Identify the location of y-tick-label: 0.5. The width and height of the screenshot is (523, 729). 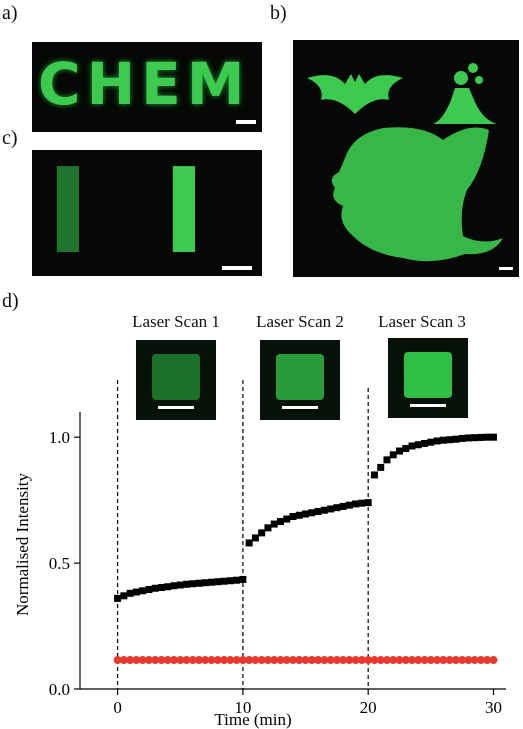
(59, 563).